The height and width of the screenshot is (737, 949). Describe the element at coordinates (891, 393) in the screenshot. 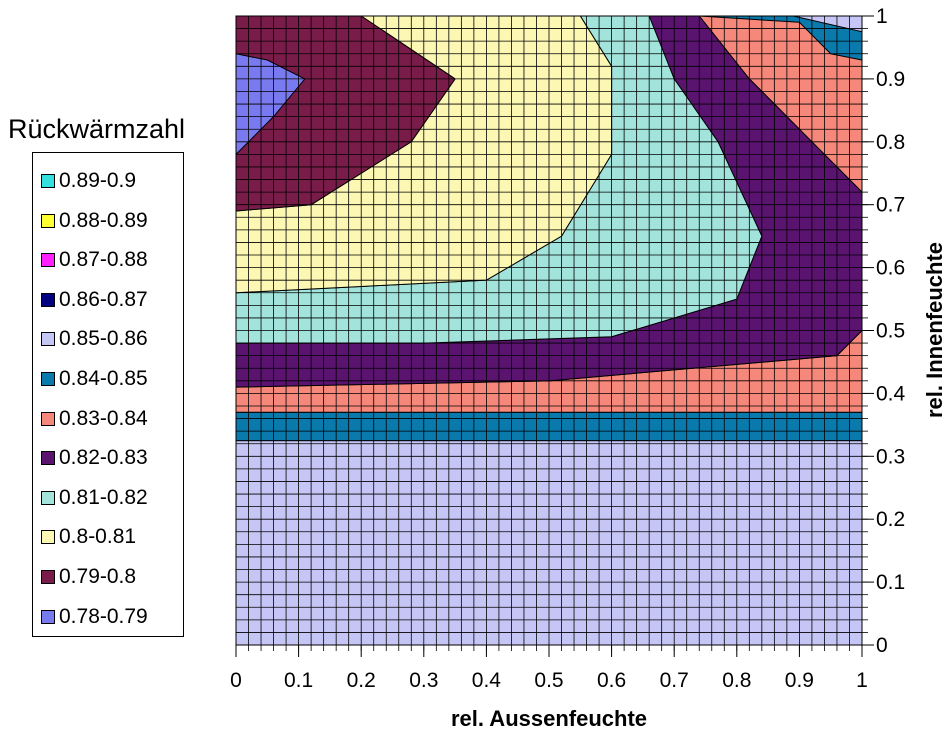

I see `y-tick-label: 0.4` at that location.